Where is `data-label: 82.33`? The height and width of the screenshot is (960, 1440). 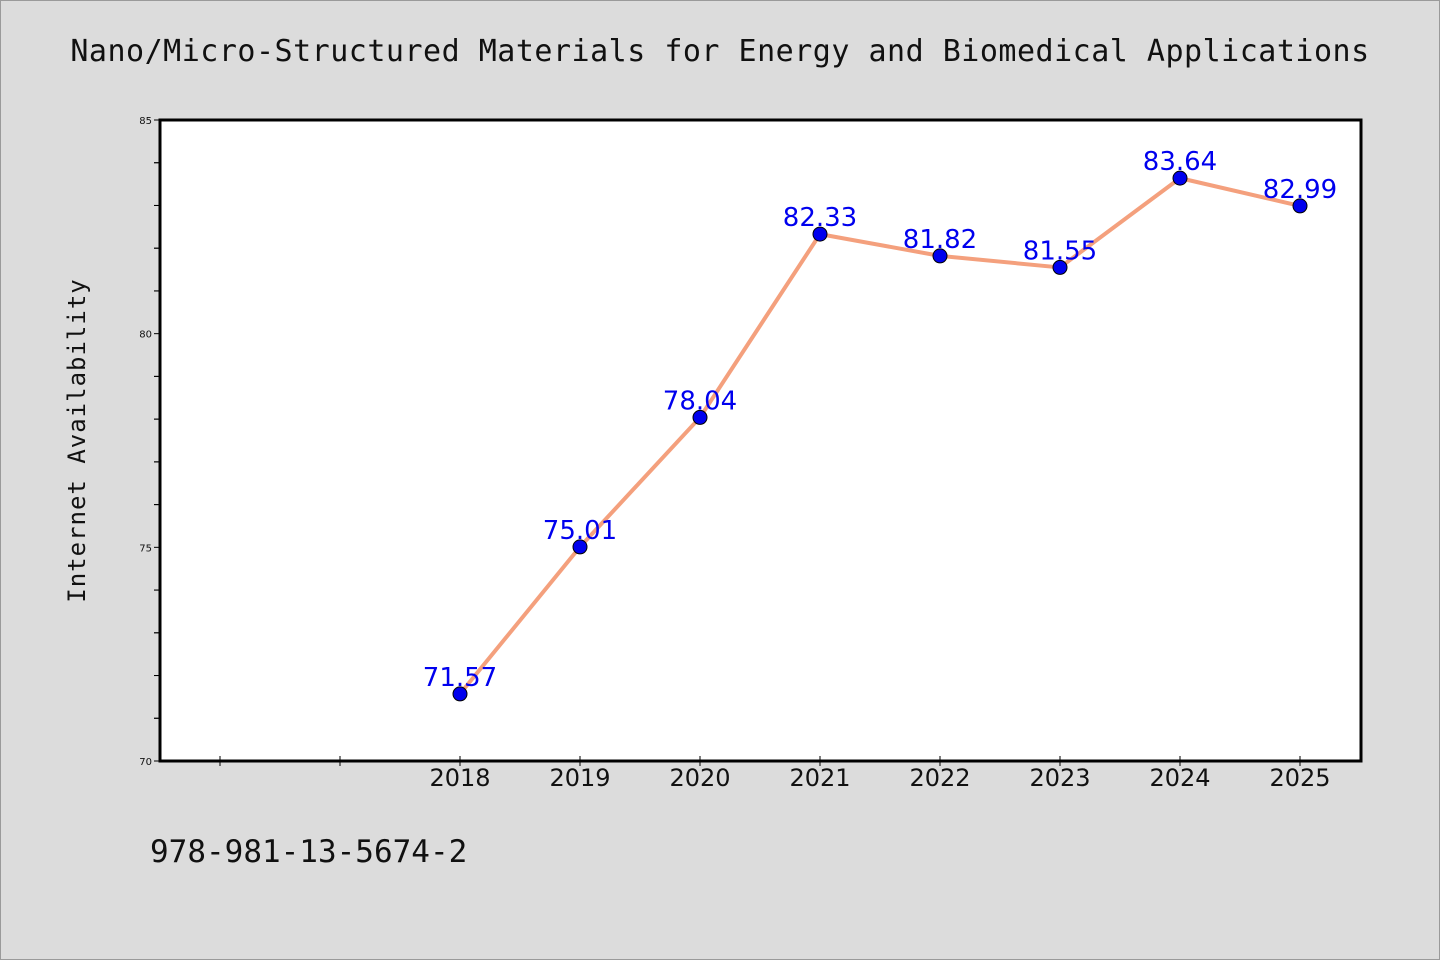
data-label: 82.33 is located at coordinates (820, 218).